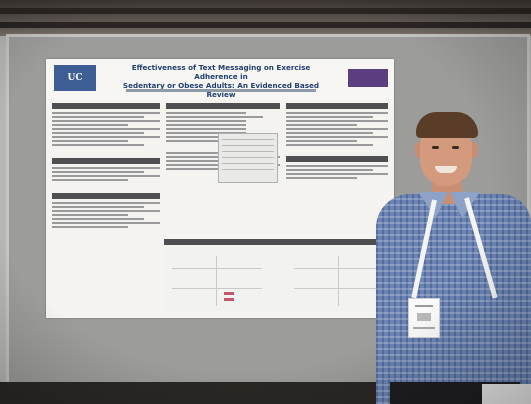 Image resolution: width=531 pixels, height=404 pixels. Describe the element at coordinates (276, 280) in the screenshot. I see `poster-figures` at that location.